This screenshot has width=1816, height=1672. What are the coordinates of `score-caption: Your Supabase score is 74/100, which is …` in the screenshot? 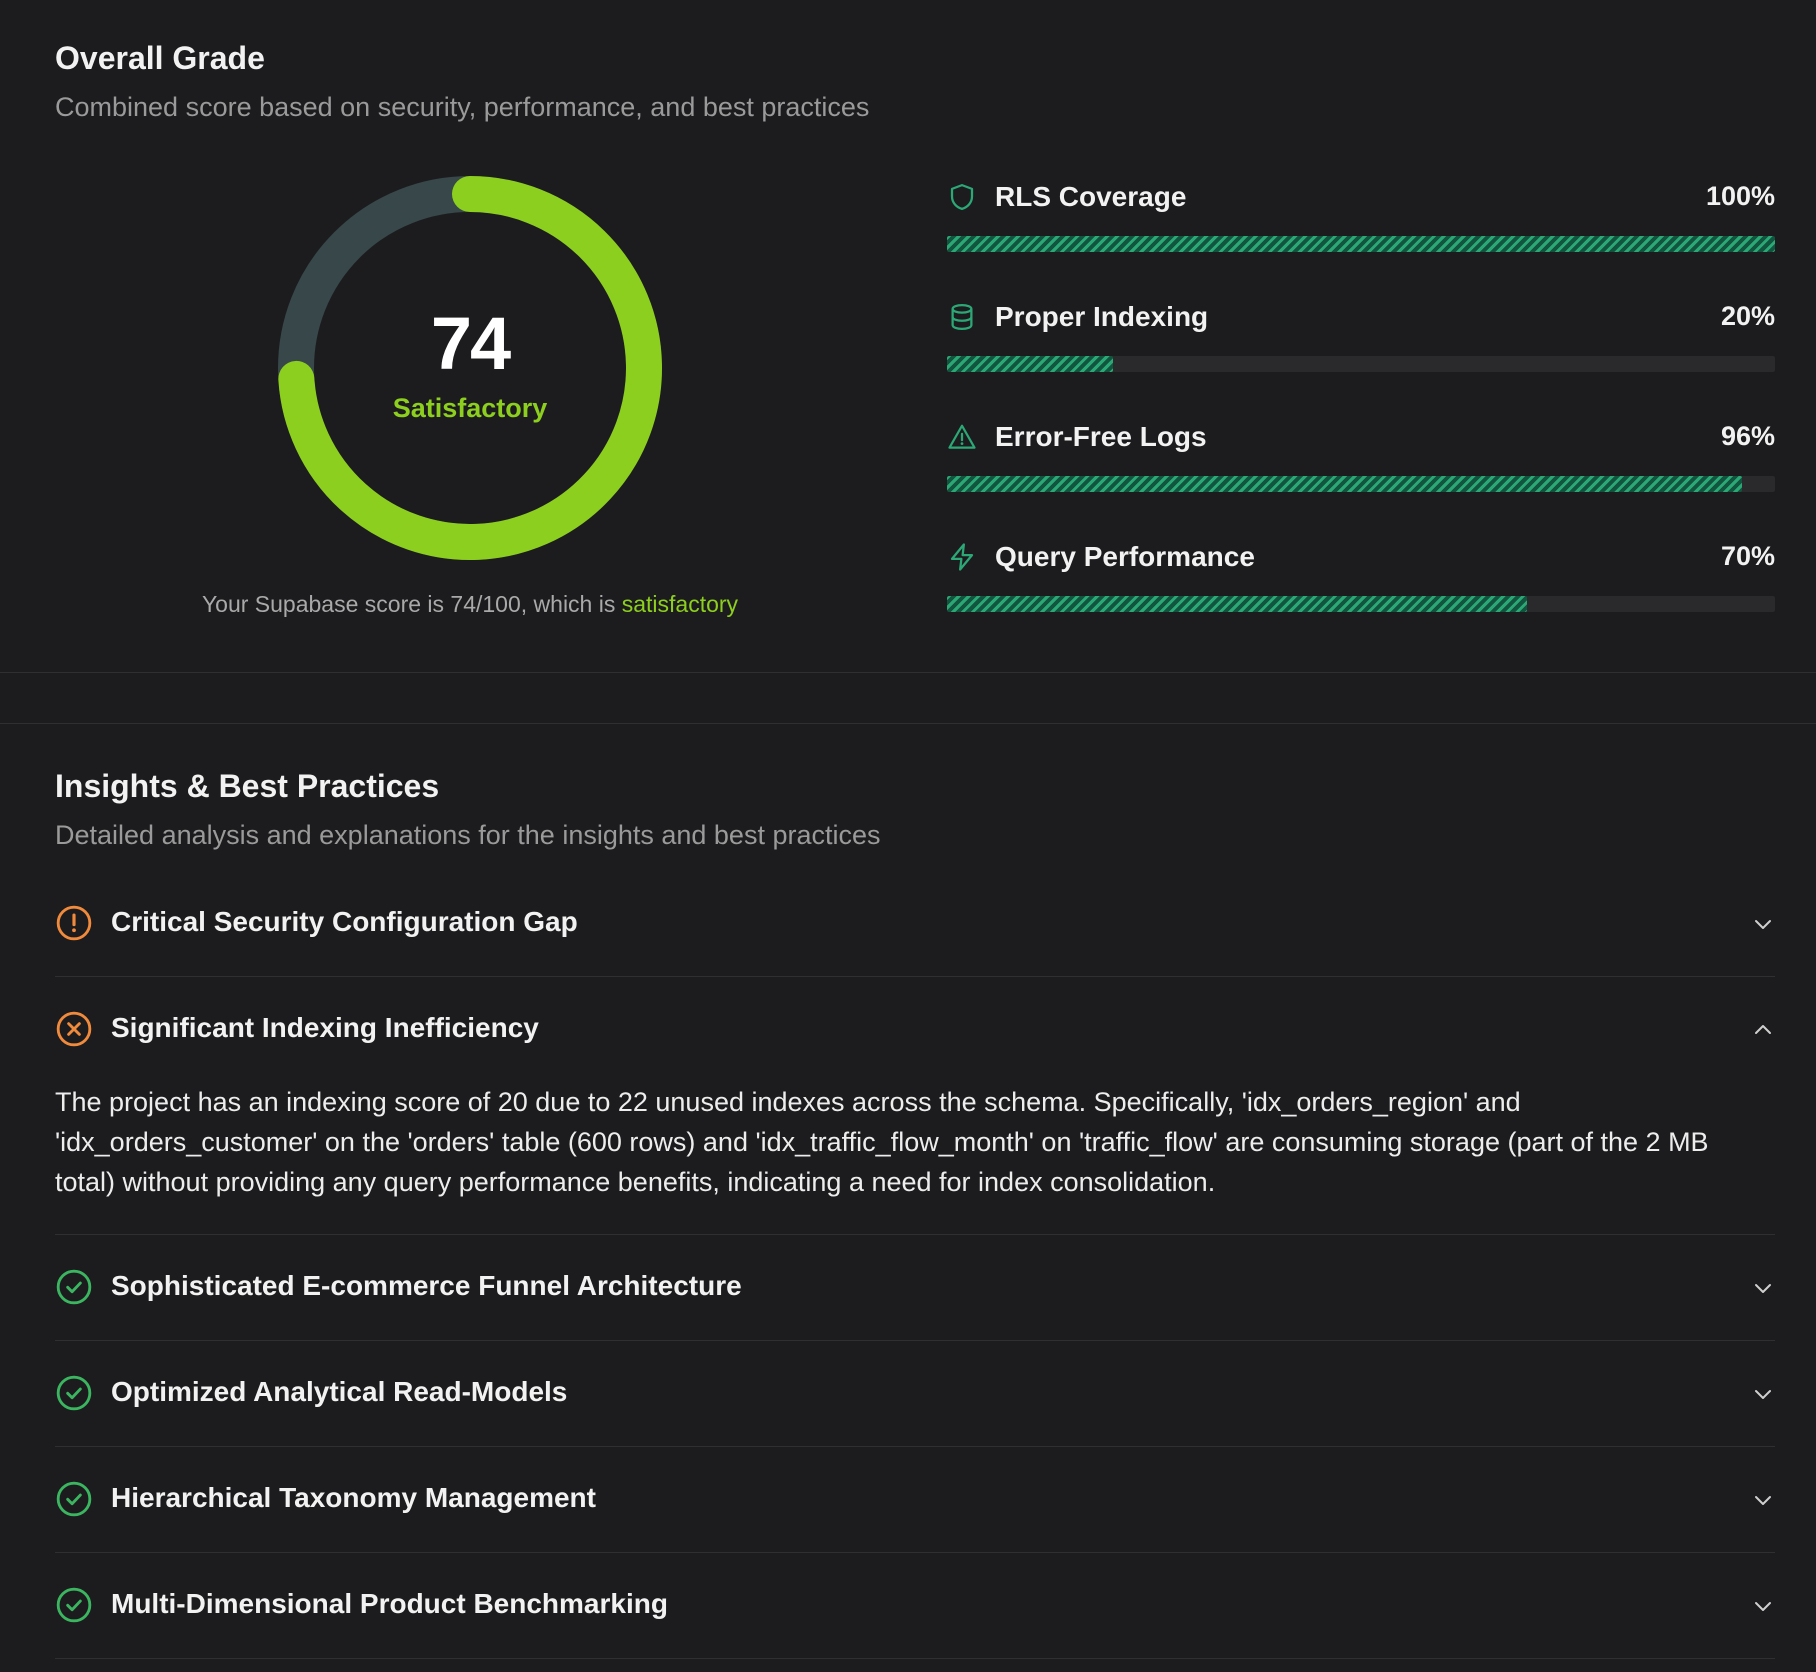 It's located at (470, 604).